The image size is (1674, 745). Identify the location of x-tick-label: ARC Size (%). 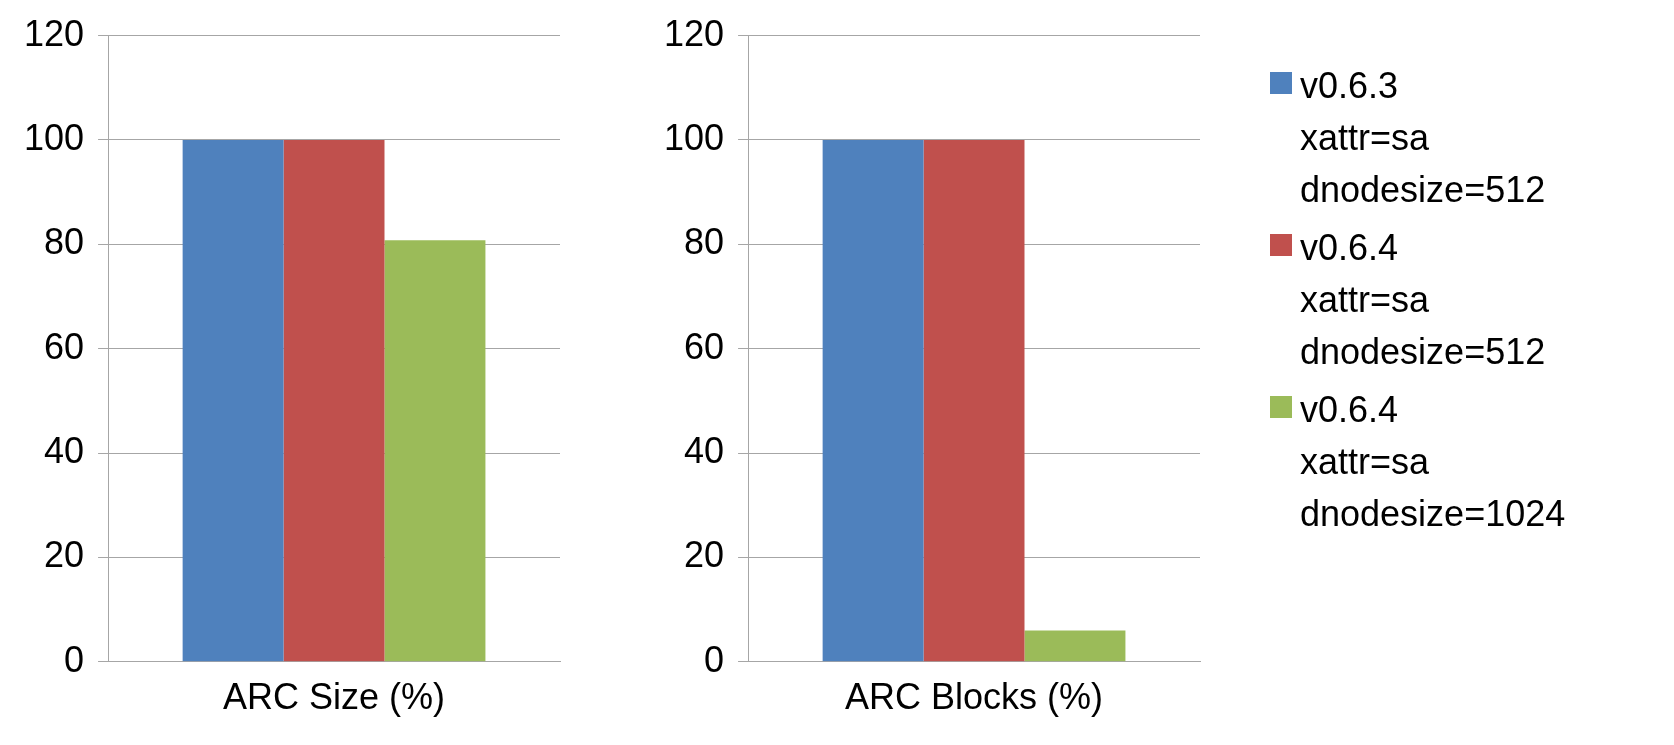
(334, 697).